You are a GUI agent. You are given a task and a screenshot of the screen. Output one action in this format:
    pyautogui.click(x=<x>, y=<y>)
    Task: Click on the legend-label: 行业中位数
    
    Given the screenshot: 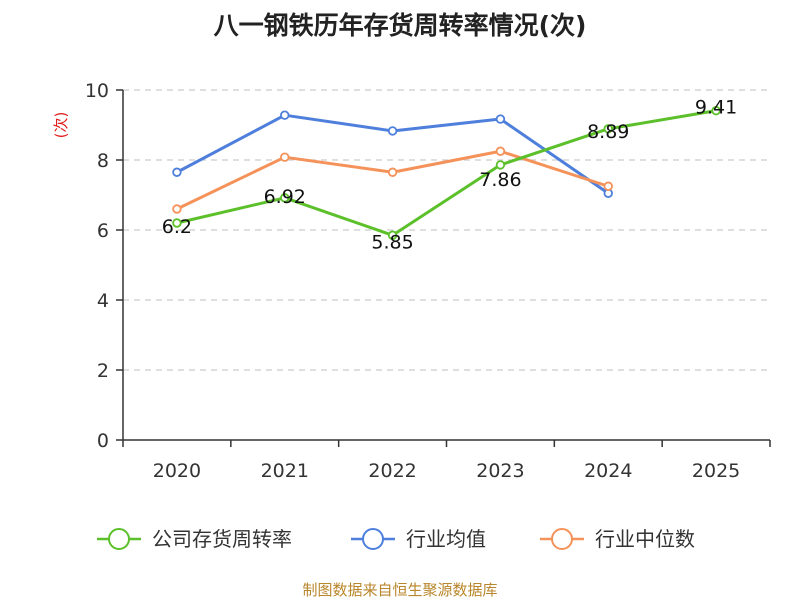 What is the action you would take?
    pyautogui.click(x=645, y=539)
    